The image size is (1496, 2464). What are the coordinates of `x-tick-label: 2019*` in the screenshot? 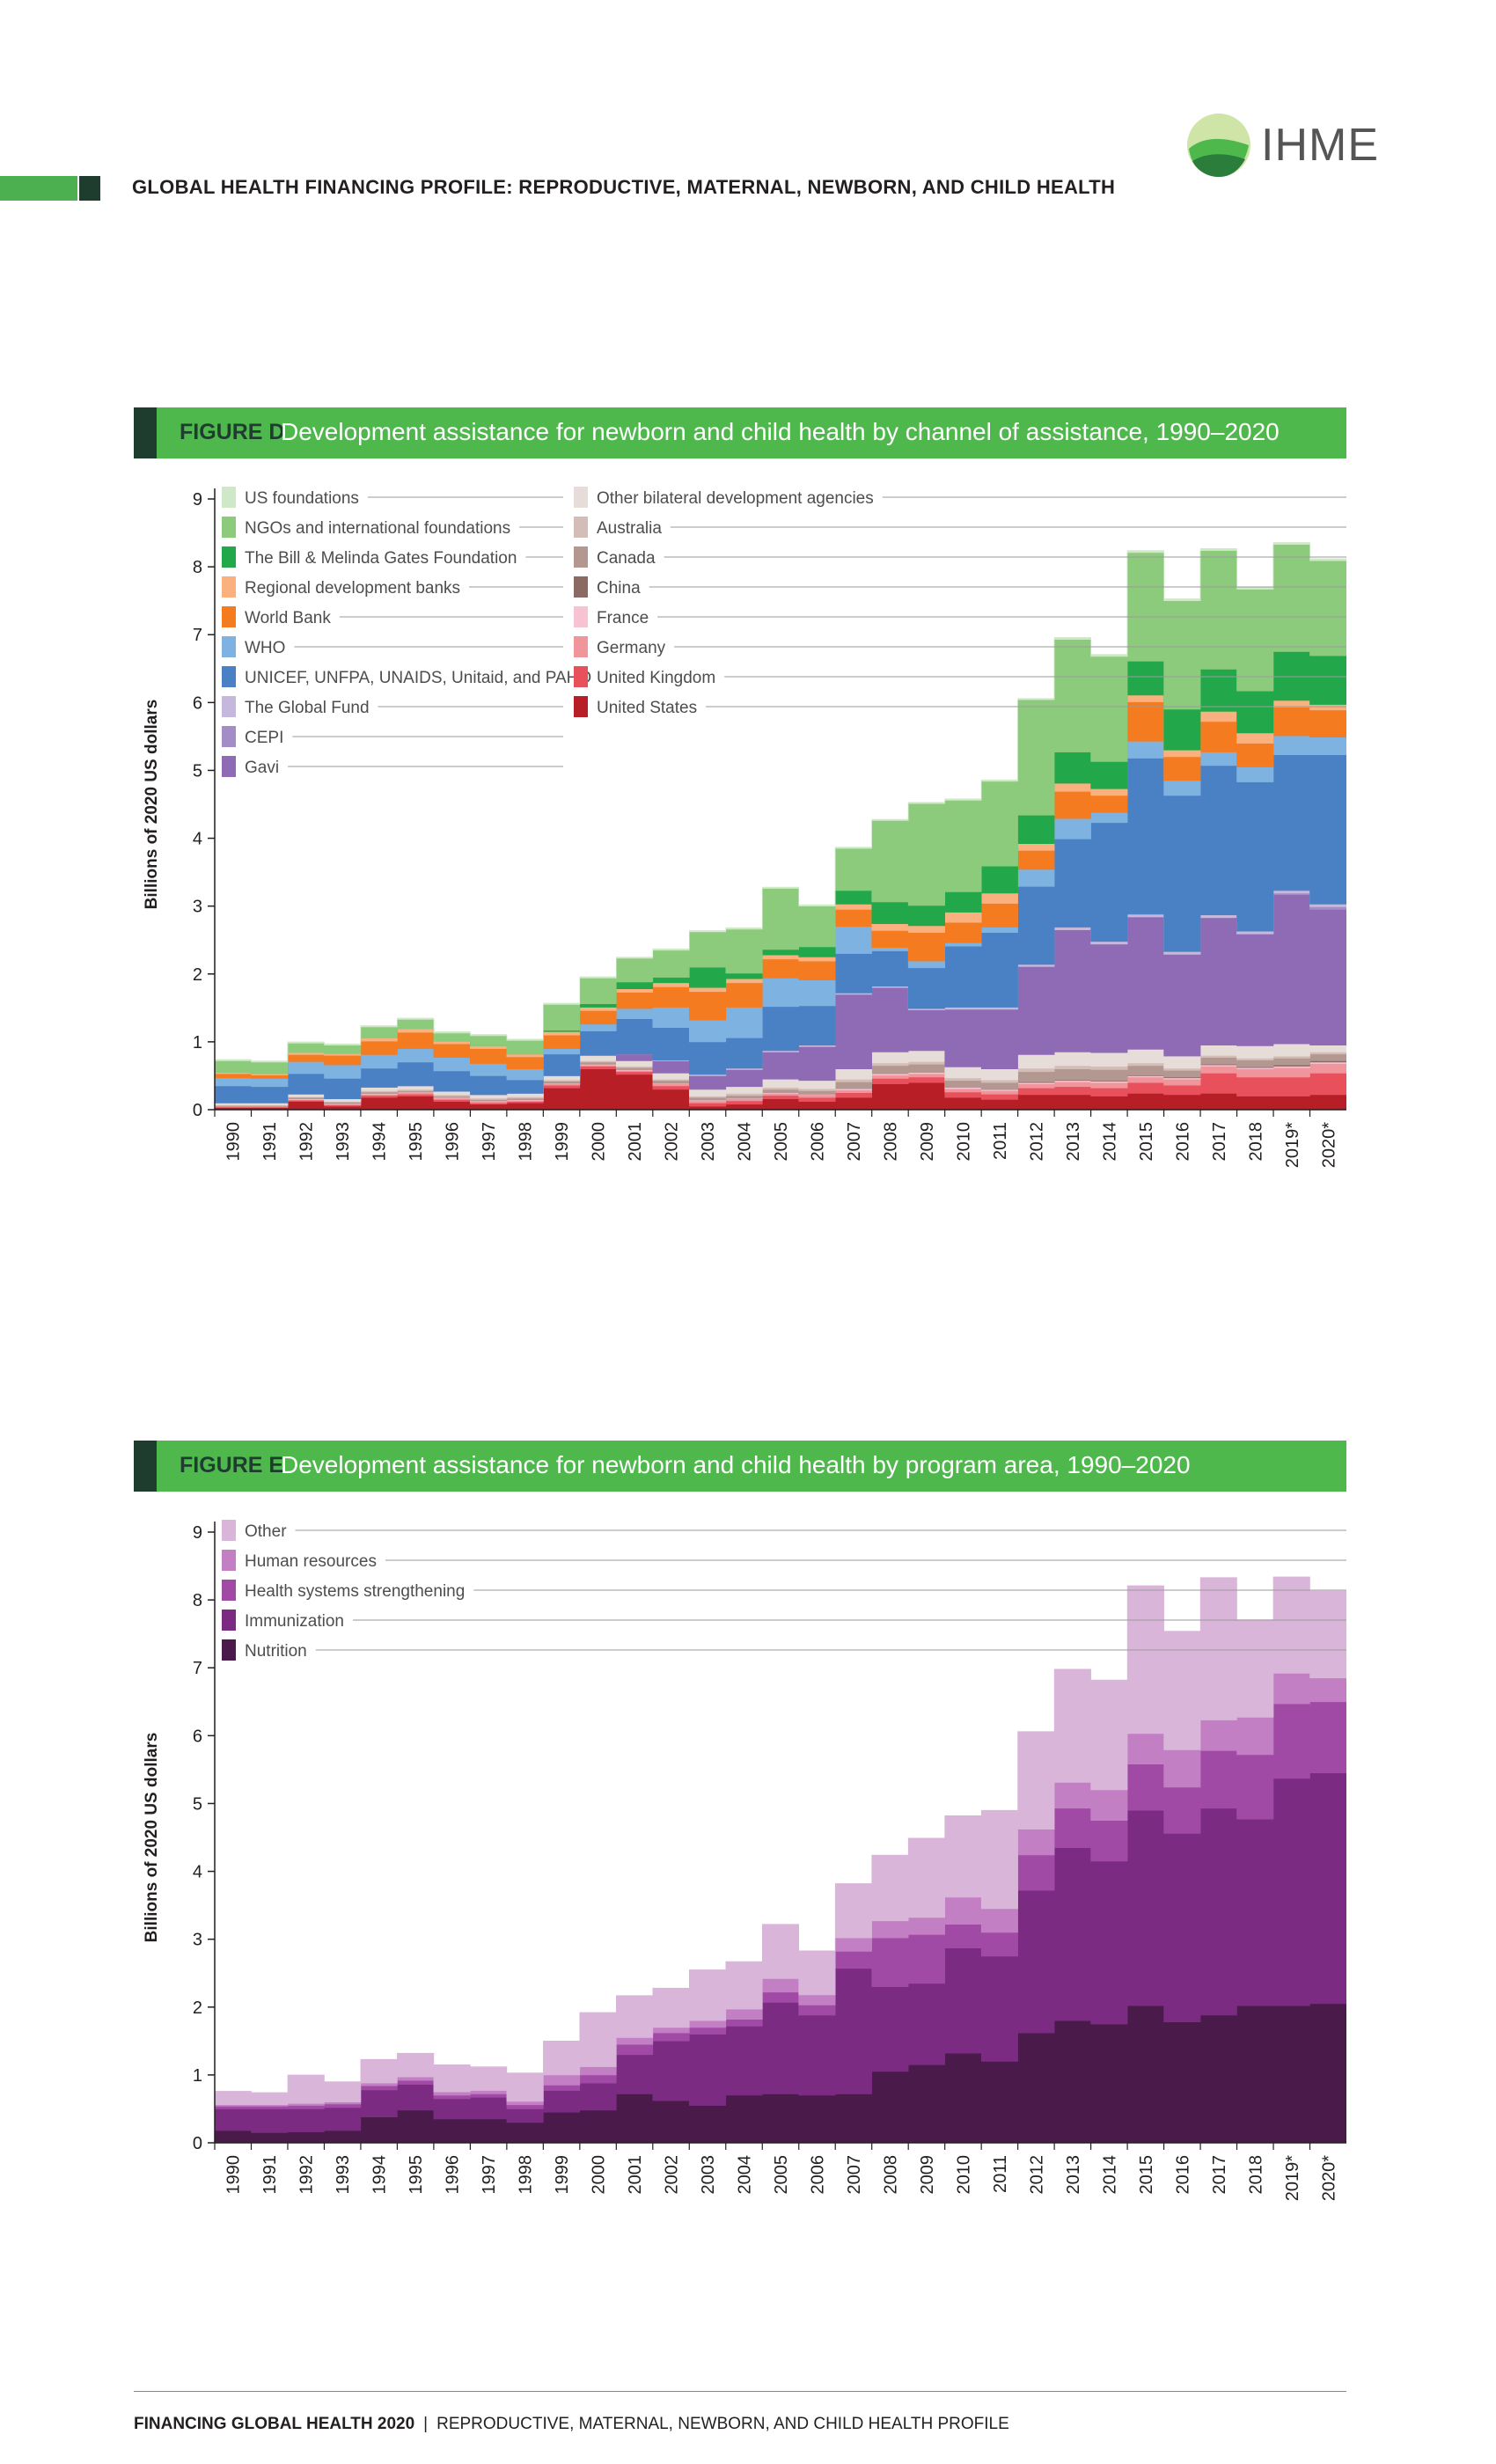 It's located at (1293, 2178).